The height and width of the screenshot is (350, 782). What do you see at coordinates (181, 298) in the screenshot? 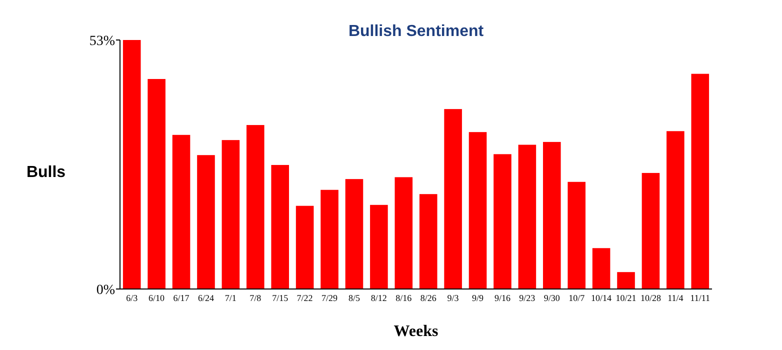
I see `x-tick-label: 6/17` at bounding box center [181, 298].